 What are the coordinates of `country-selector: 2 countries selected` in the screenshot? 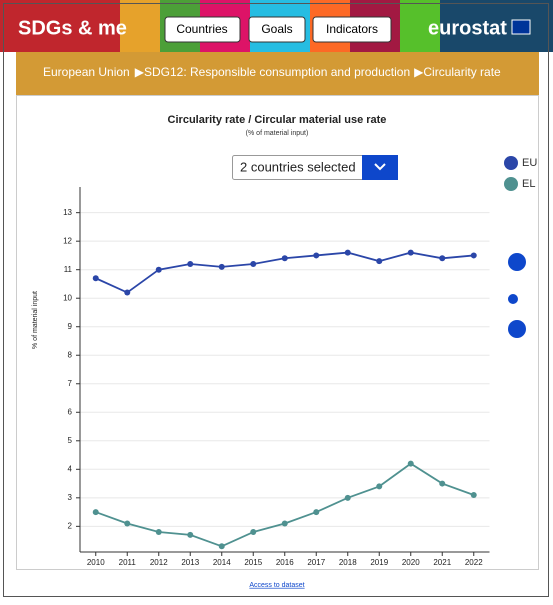 It's located at (315, 167).